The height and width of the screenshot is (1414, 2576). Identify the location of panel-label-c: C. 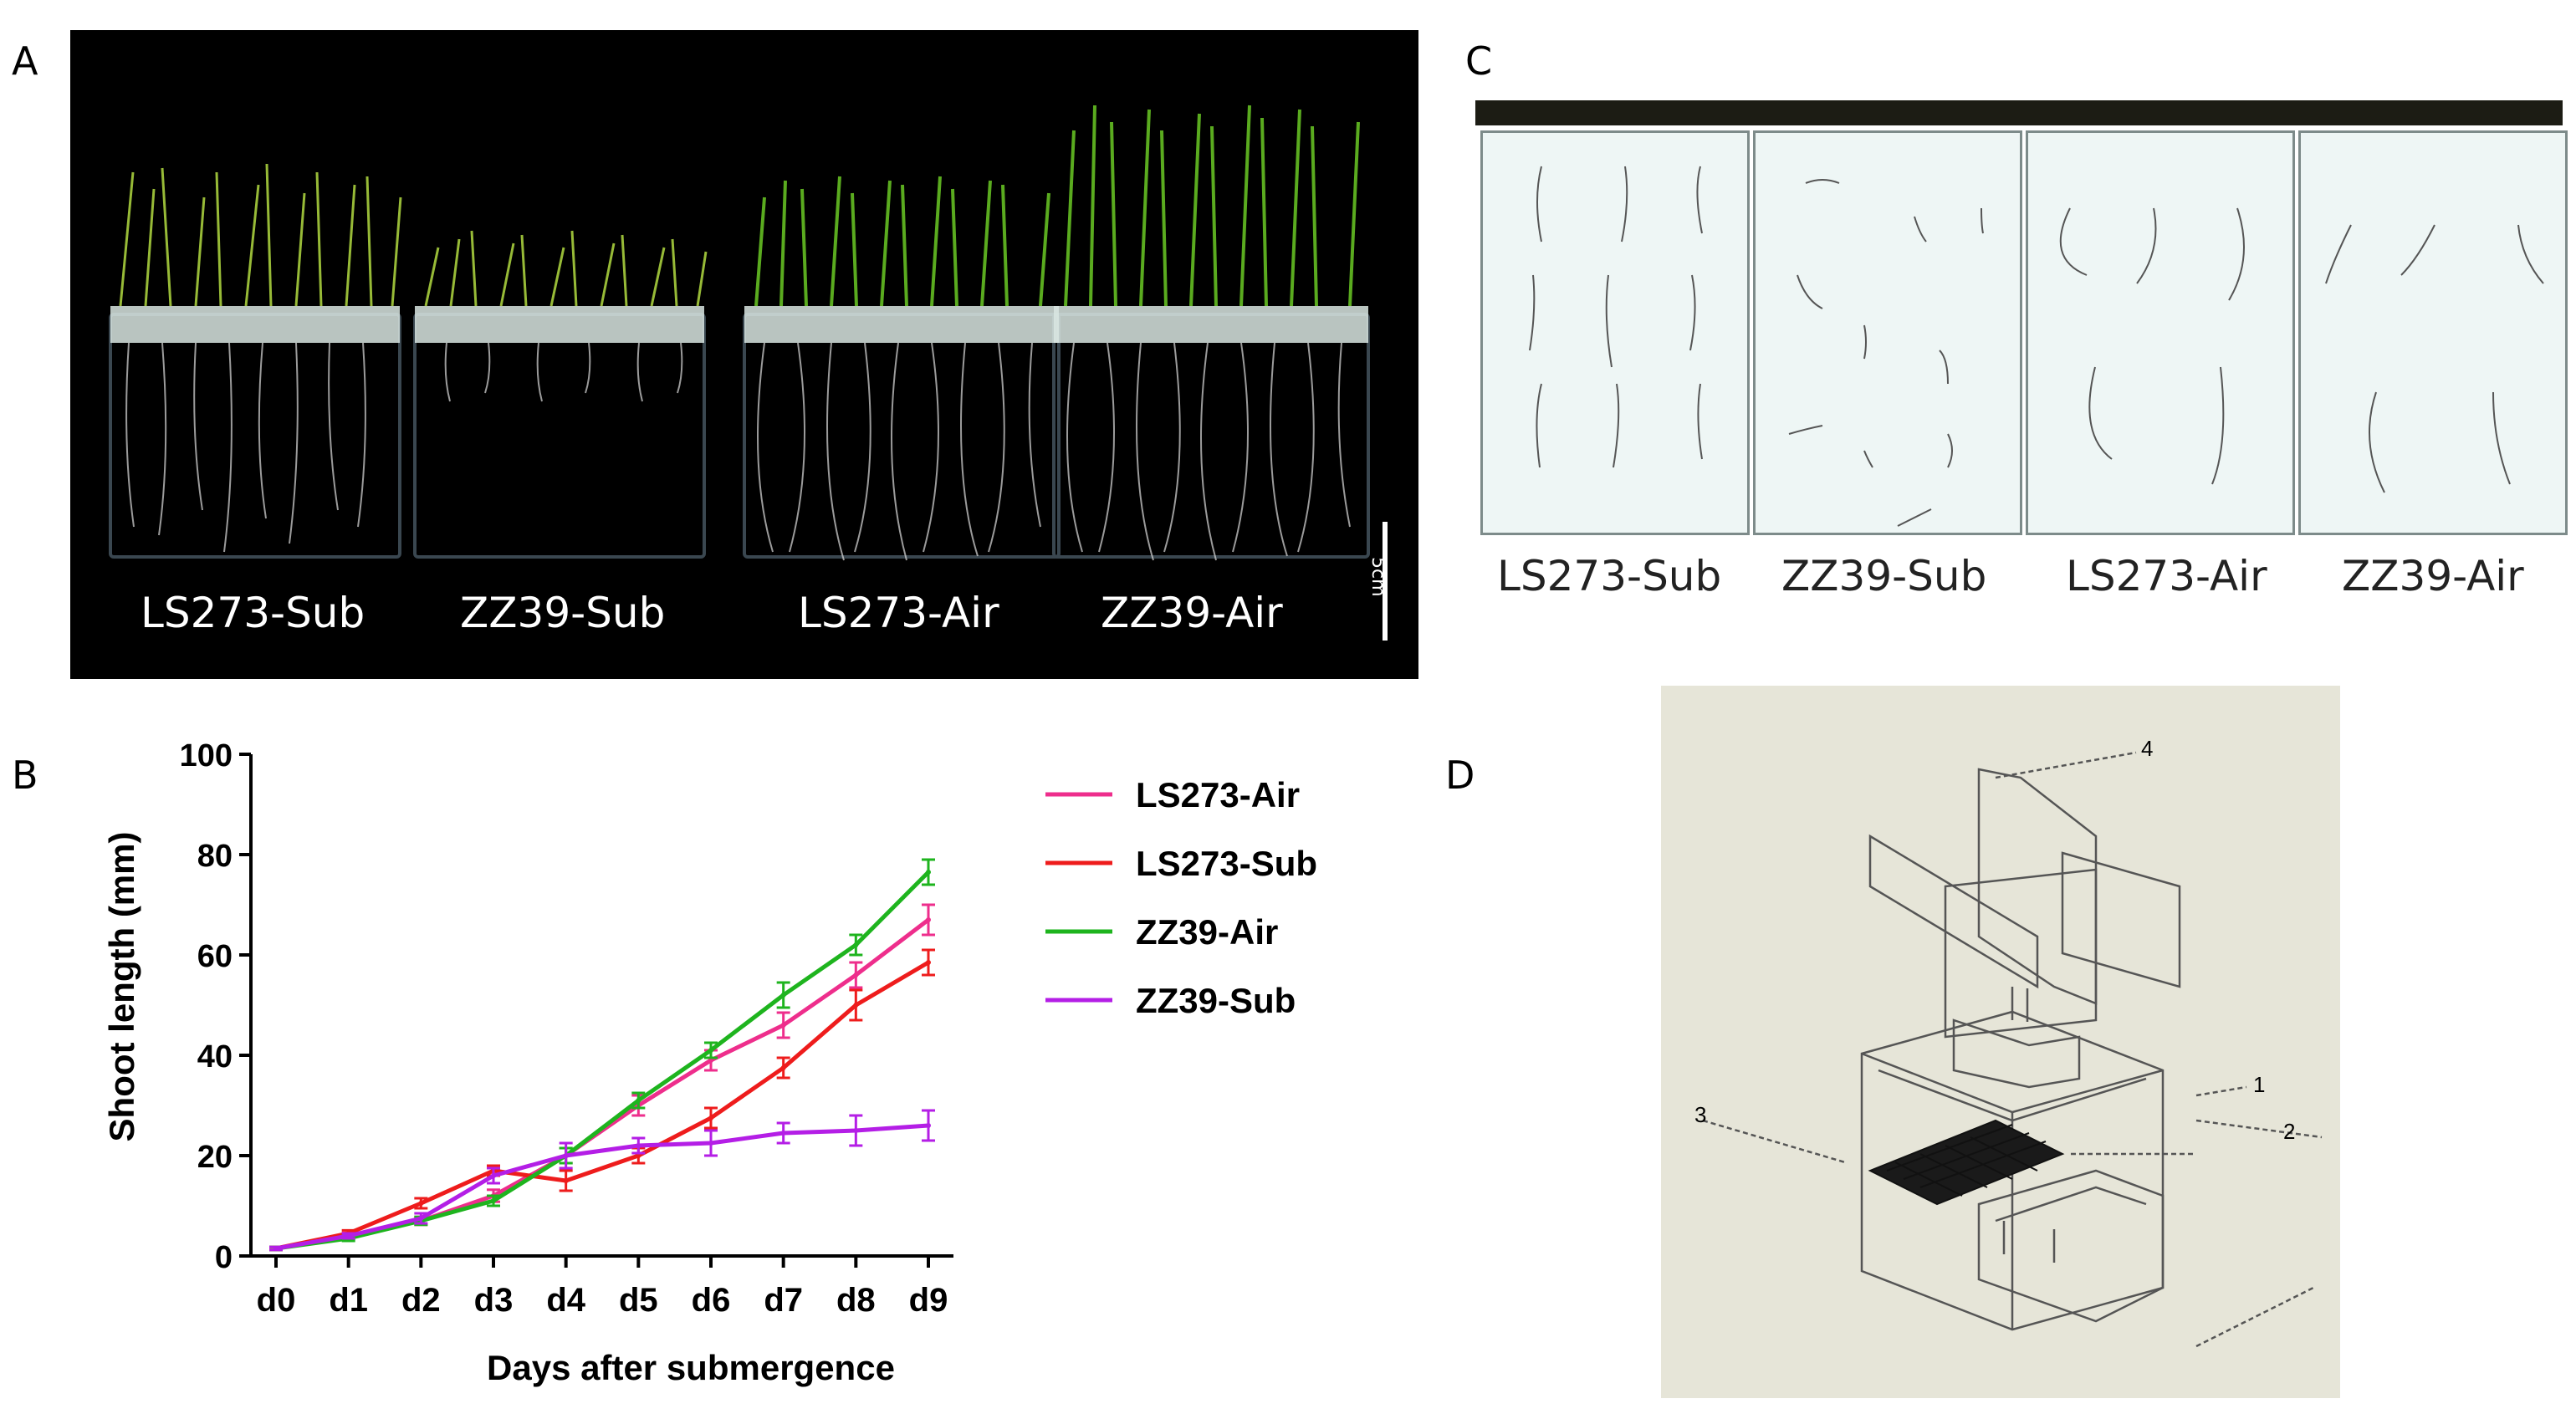
(1479, 61).